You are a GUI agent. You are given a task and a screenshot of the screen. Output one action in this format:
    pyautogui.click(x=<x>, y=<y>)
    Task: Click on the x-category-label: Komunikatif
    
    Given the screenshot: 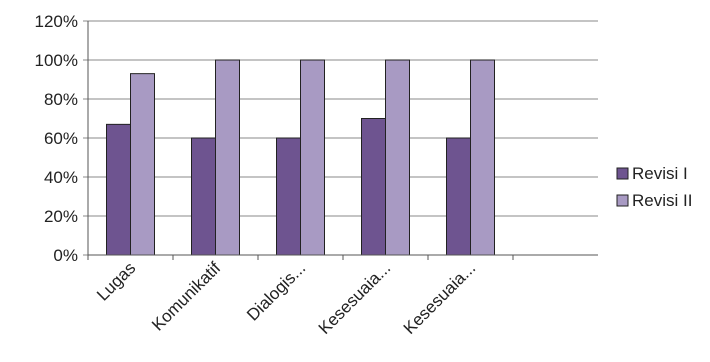 What is the action you would take?
    pyautogui.click(x=186, y=296)
    